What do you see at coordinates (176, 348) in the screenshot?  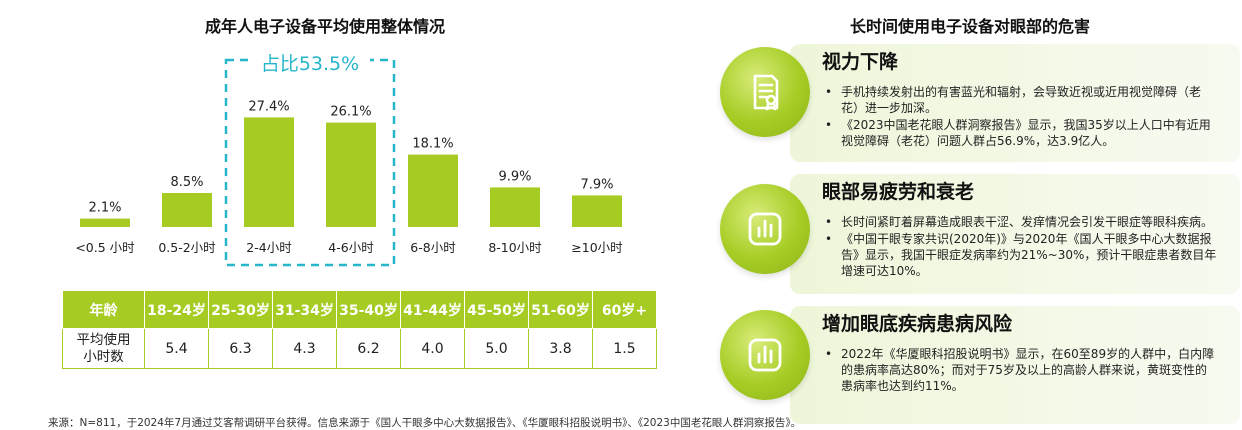 I see `value-cell: 5.4` at bounding box center [176, 348].